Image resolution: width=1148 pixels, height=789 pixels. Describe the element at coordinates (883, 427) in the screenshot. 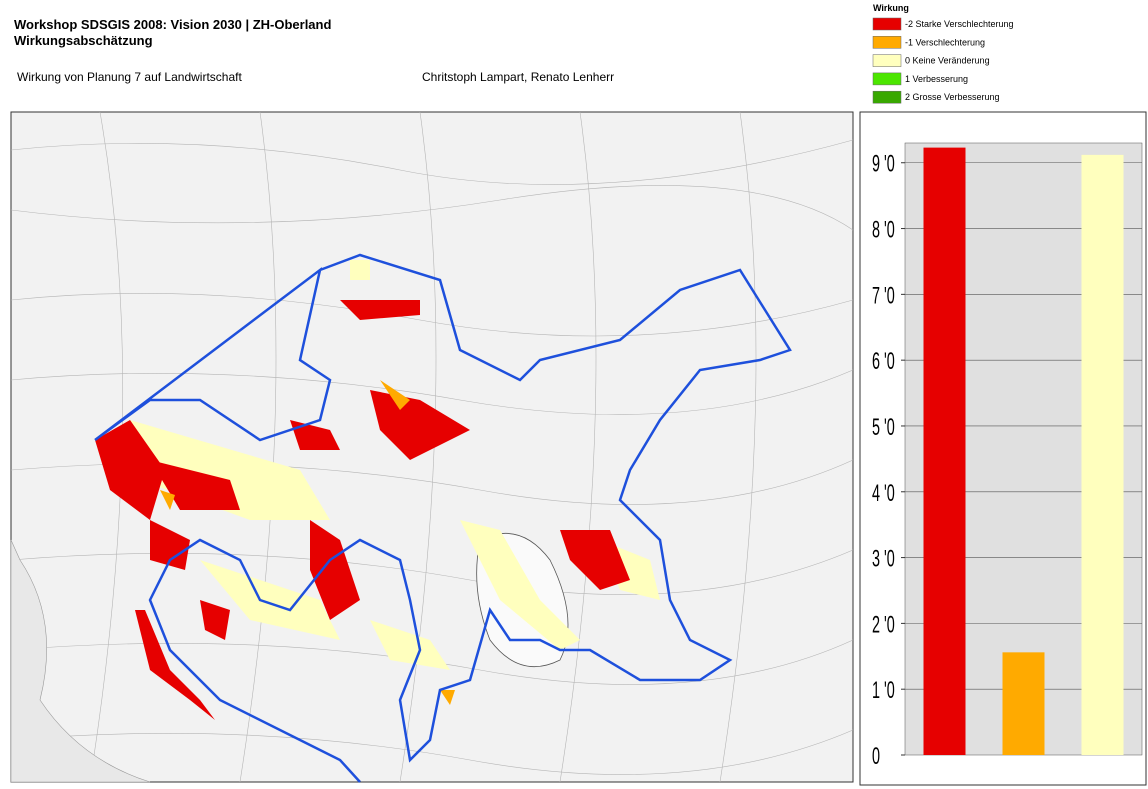

I see `y-tick-label: 5 '0` at that location.